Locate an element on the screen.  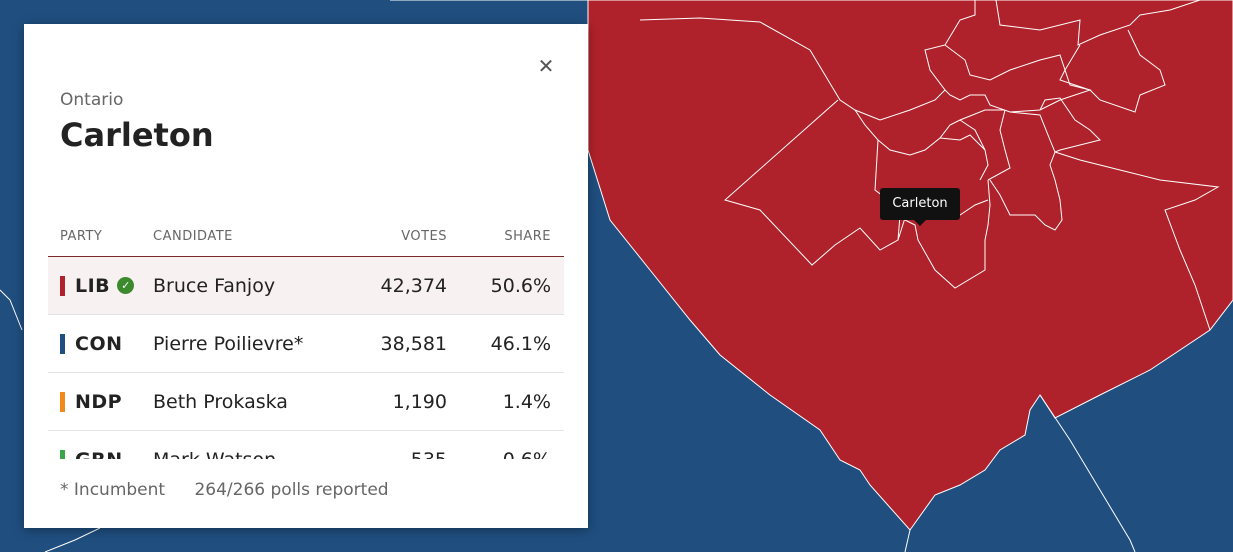
party-cell: LIB ✓ is located at coordinates (100, 286).